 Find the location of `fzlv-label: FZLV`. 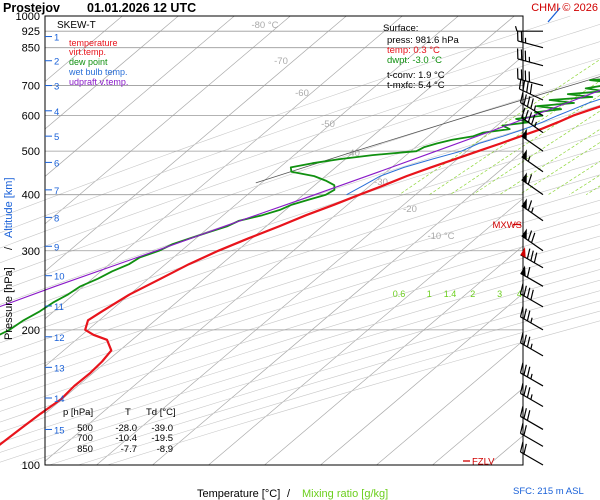

fzlv-label: FZLV is located at coordinates (483, 462).